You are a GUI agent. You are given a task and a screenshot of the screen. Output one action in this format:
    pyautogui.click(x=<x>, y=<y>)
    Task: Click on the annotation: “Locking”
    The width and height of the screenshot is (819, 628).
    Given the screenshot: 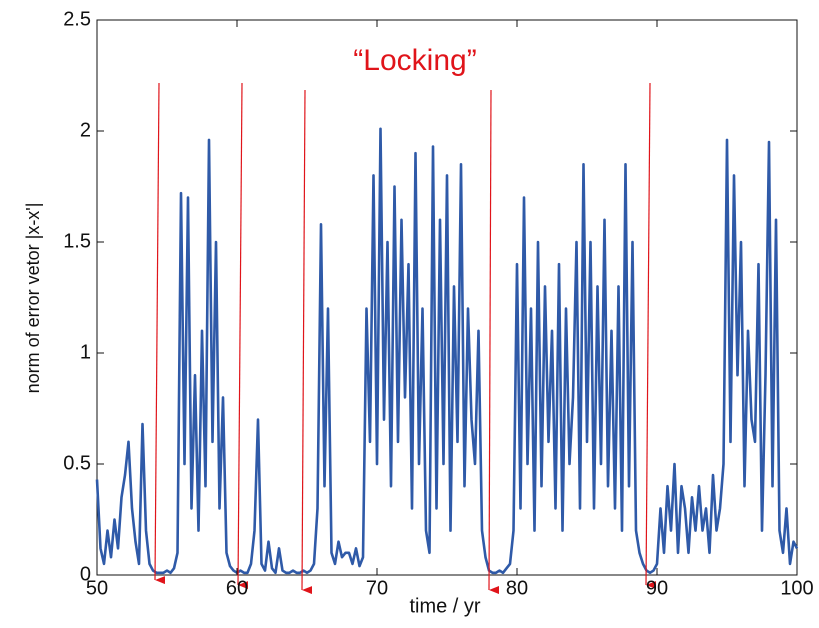 What is the action you would take?
    pyautogui.click(x=414, y=60)
    